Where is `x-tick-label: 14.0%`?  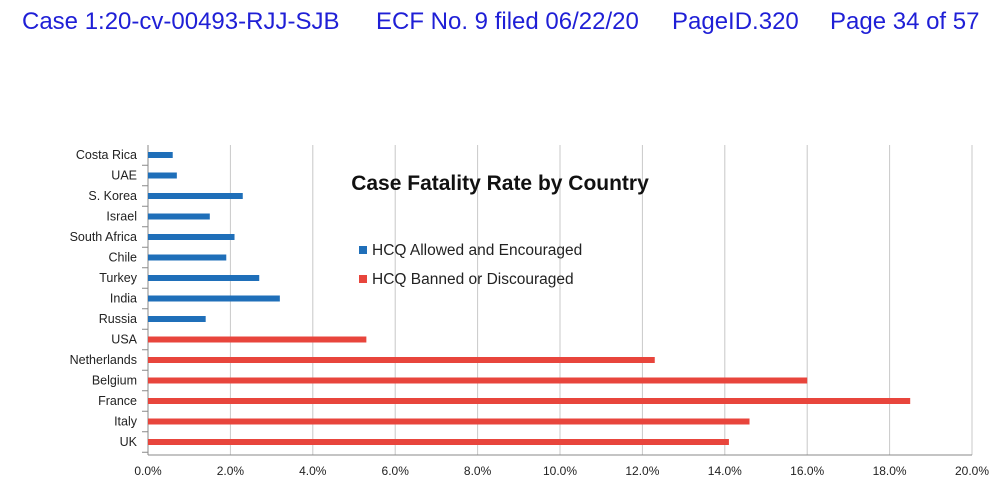
x-tick-label: 14.0% is located at coordinates (725, 471).